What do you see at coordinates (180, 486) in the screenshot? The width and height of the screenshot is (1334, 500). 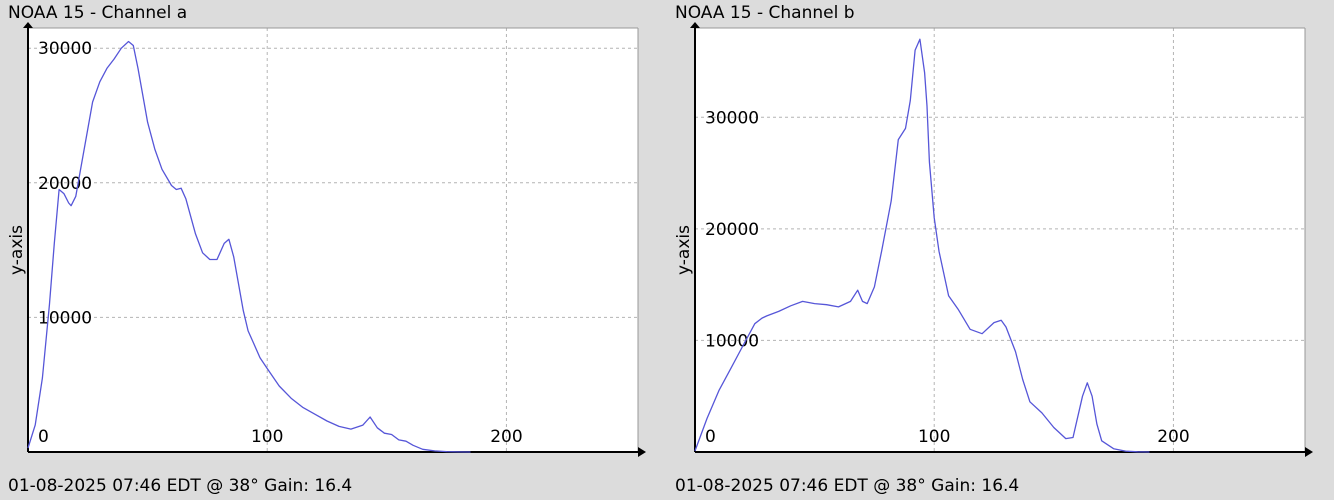 I see `timestamp-gain-footer-a: 01-08-2025 07:46 EDT @ 38° Gain: 16.4` at bounding box center [180, 486].